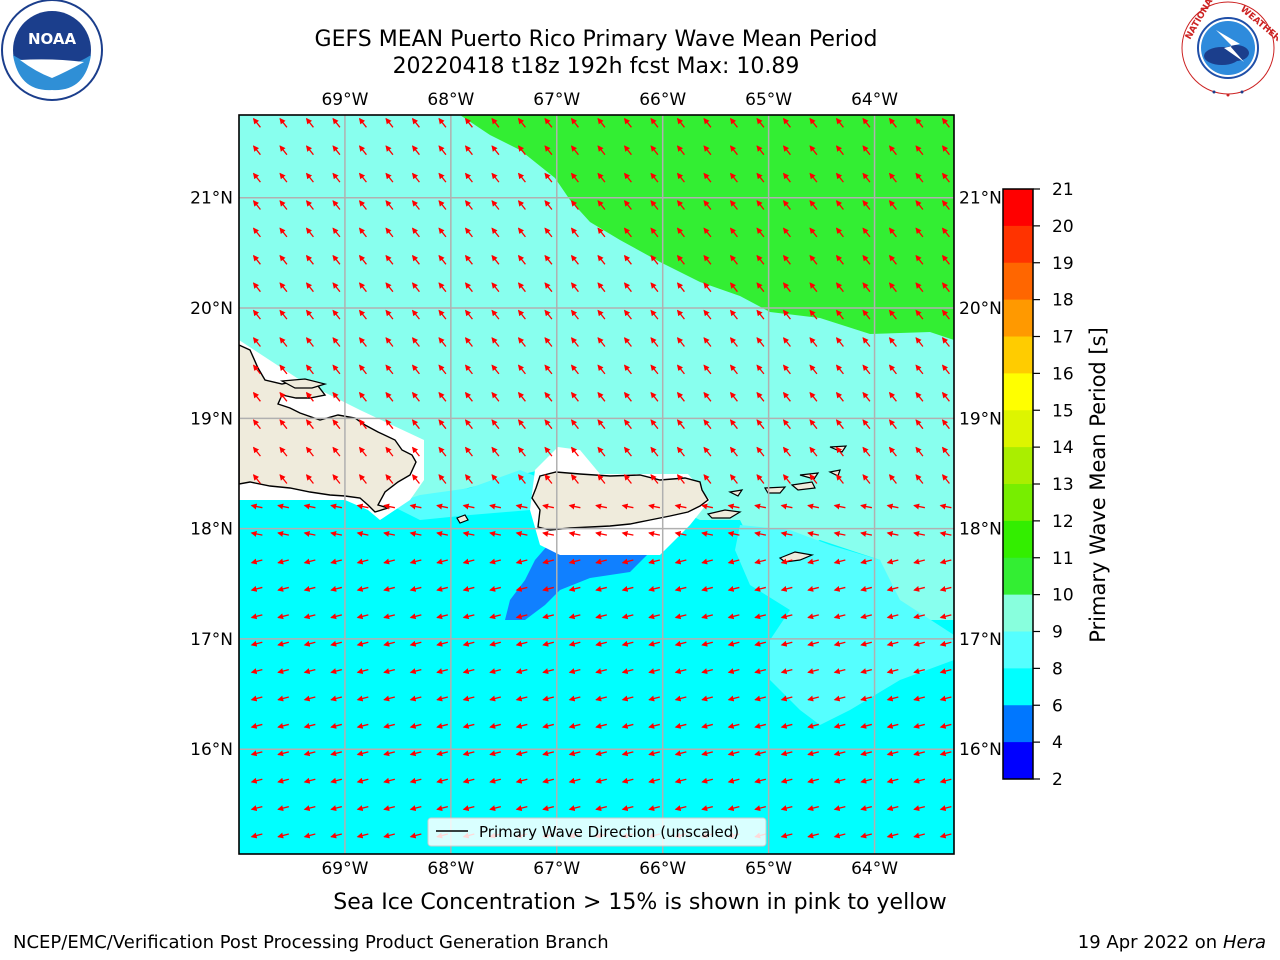 Image resolution: width=1280 pixels, height=960 pixels. I want to click on lon-label-top: 67°W, so click(556, 100).